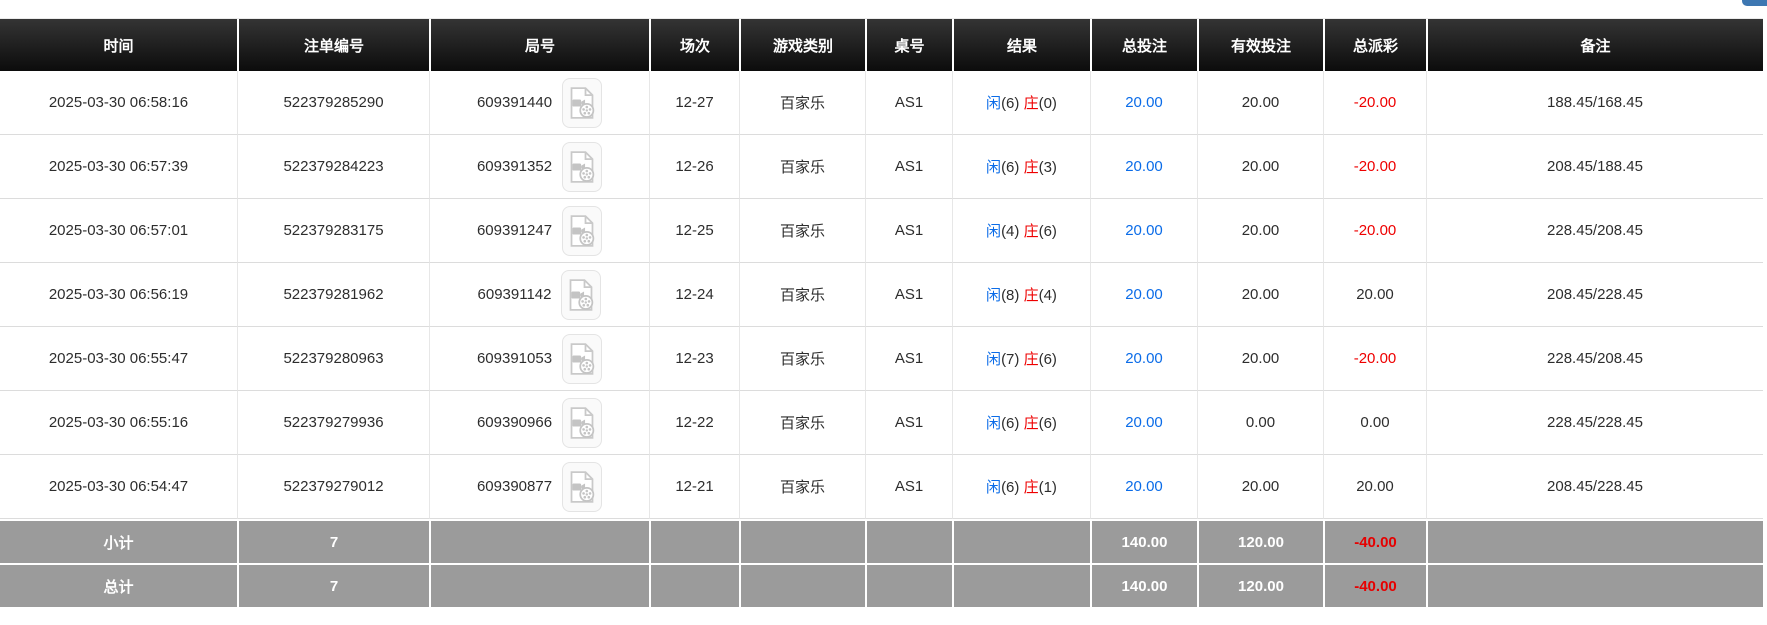  What do you see at coordinates (539, 102) in the screenshot?
I see `round-id-content: 609391440` at bounding box center [539, 102].